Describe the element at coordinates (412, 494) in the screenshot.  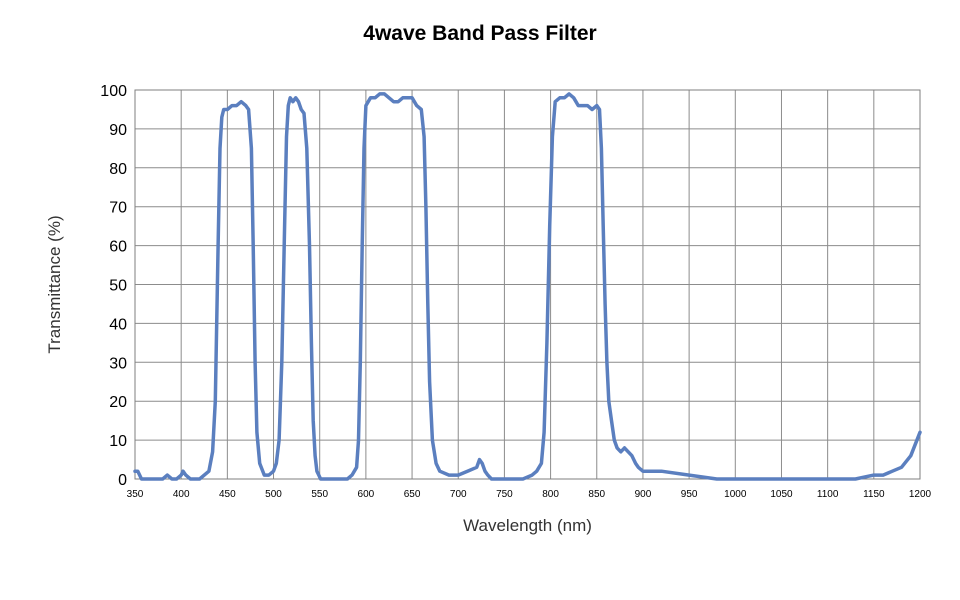
I see `x-tick-label: 650` at that location.